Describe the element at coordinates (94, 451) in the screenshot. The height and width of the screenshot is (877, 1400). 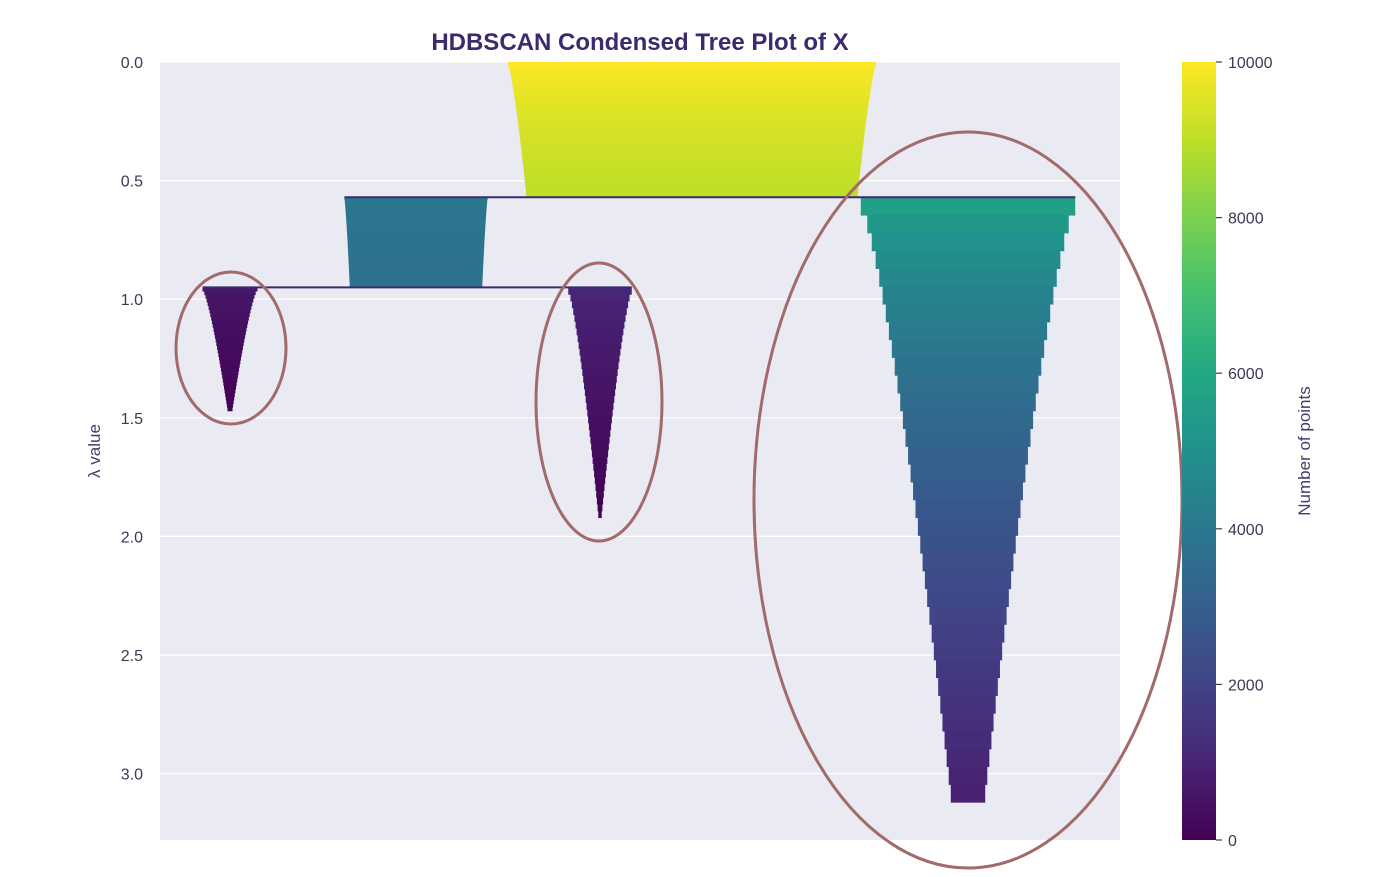
I see `y-axis-label: λ value` at that location.